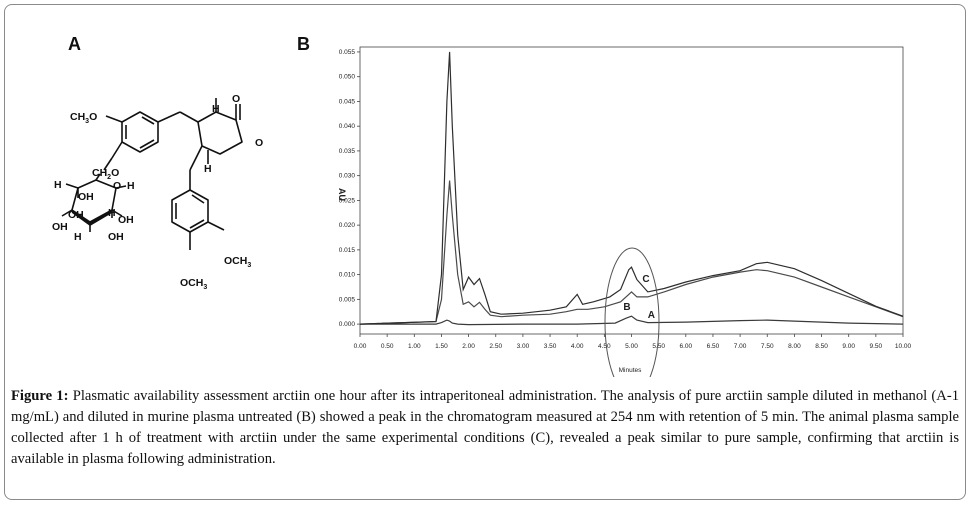 The width and height of the screenshot is (970, 505). What do you see at coordinates (347, 77) in the screenshot?
I see `y-tick-label: 0.050` at bounding box center [347, 77].